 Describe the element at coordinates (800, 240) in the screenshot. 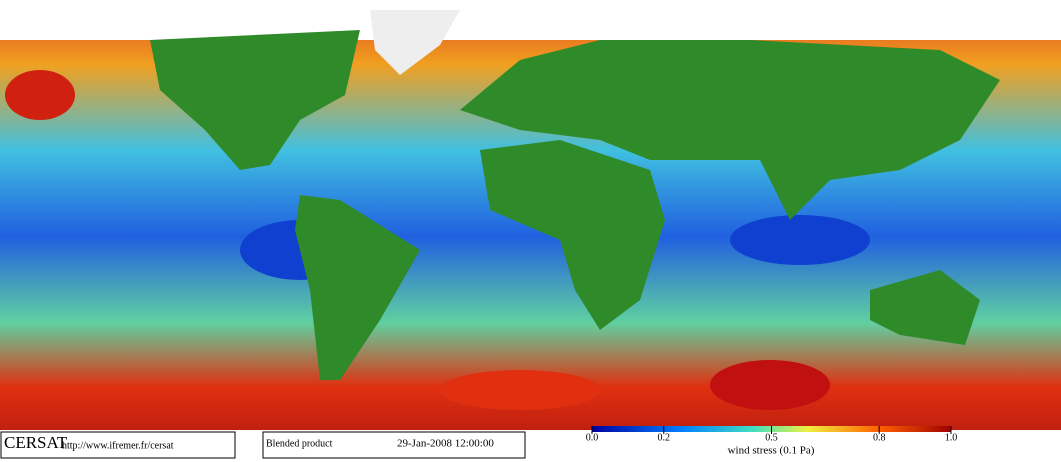

I see `calm-zone` at that location.